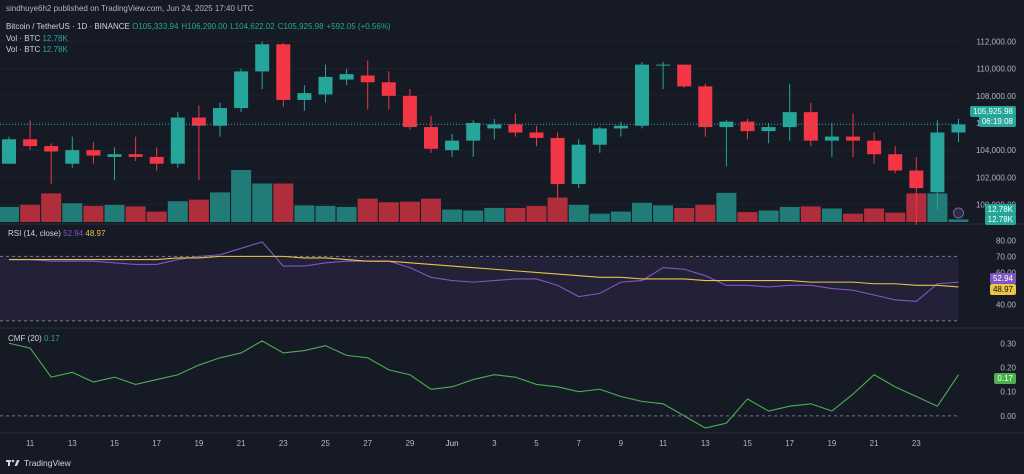 The width and height of the screenshot is (1024, 474). I want to click on rsi-axis-tick: 40.00, so click(1006, 305).